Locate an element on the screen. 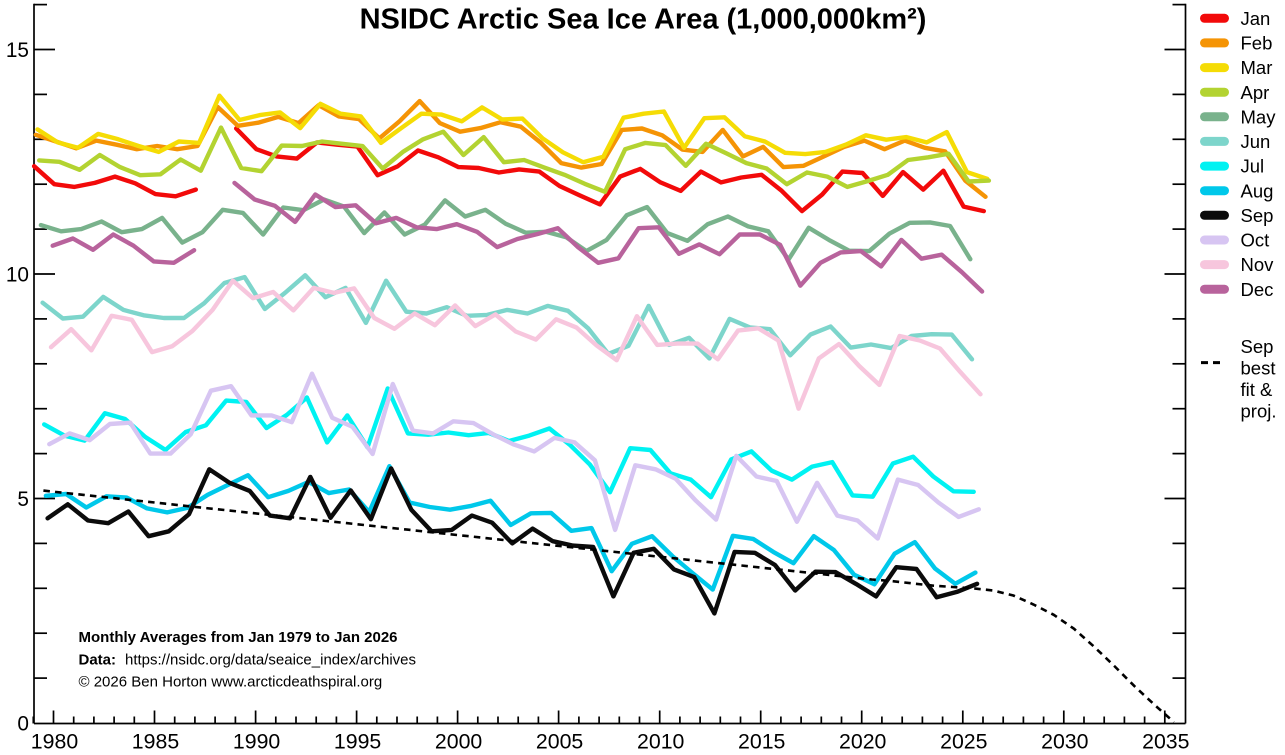 This screenshot has width=1285, height=755. svg-text: 2030 is located at coordinates (1065, 742).